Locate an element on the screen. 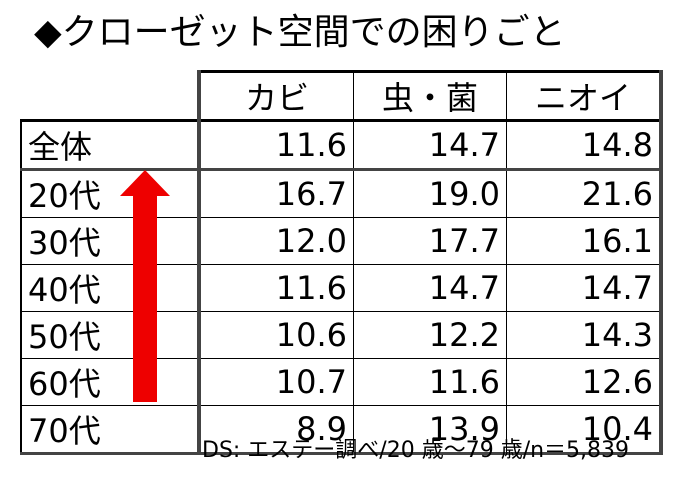 Image resolution: width=693 pixels, height=478 pixels. table-cell: 12.2 is located at coordinates (430, 335).